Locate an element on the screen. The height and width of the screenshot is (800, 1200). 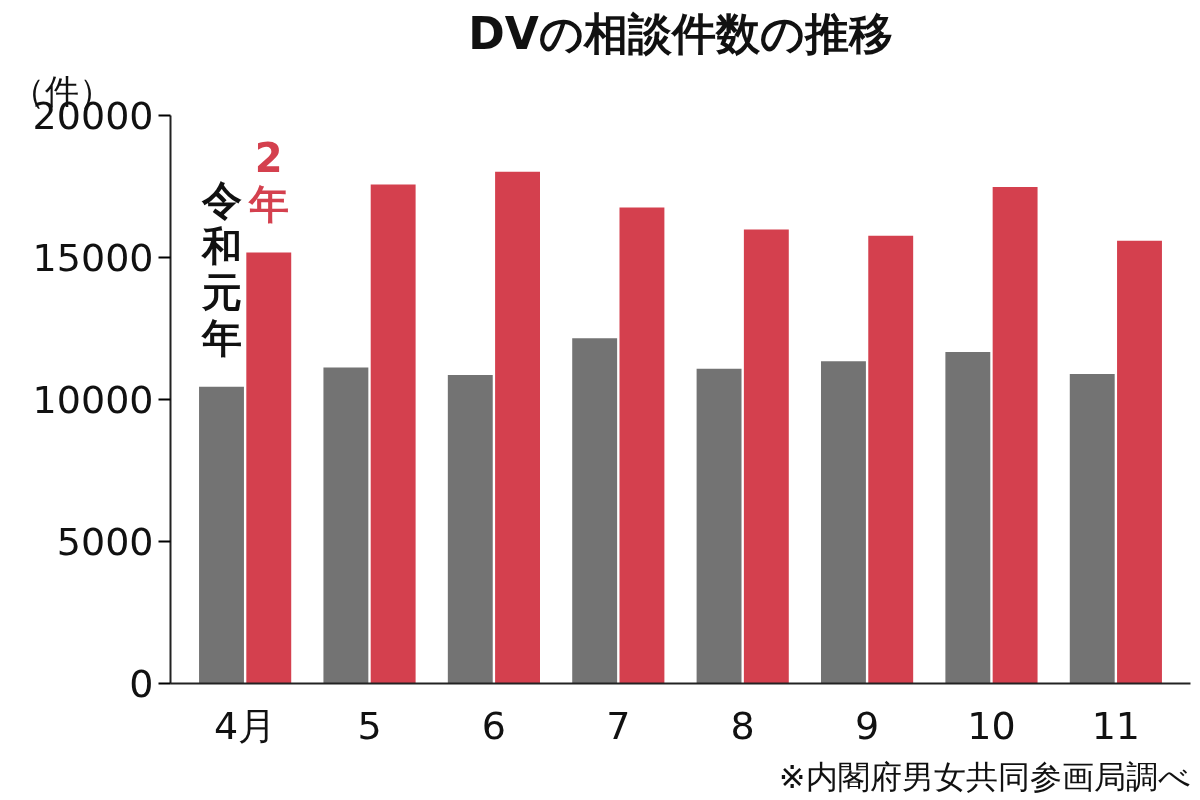
x-tick-label: 4月 is located at coordinates (245, 725).